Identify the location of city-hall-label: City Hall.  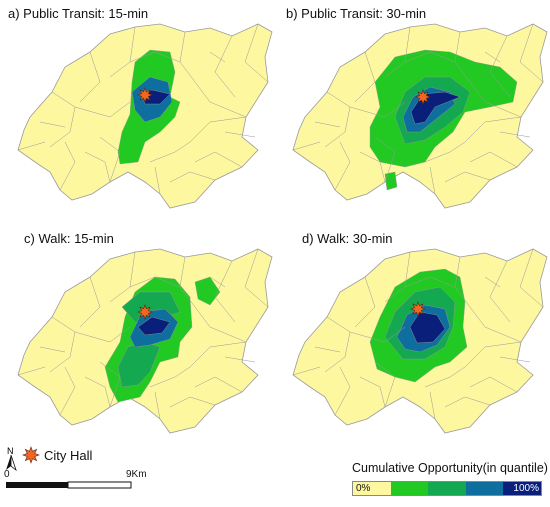
(68, 455).